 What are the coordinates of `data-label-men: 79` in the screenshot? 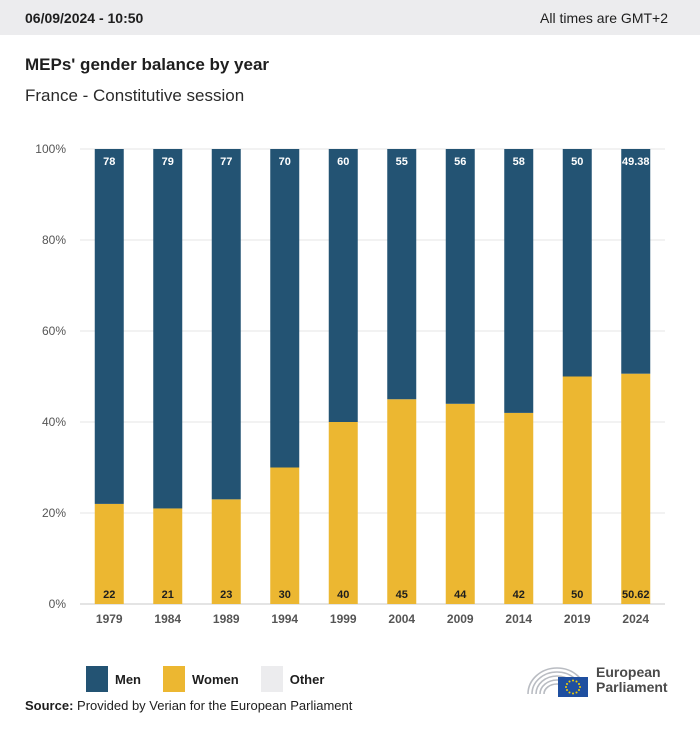 It's located at (168, 162).